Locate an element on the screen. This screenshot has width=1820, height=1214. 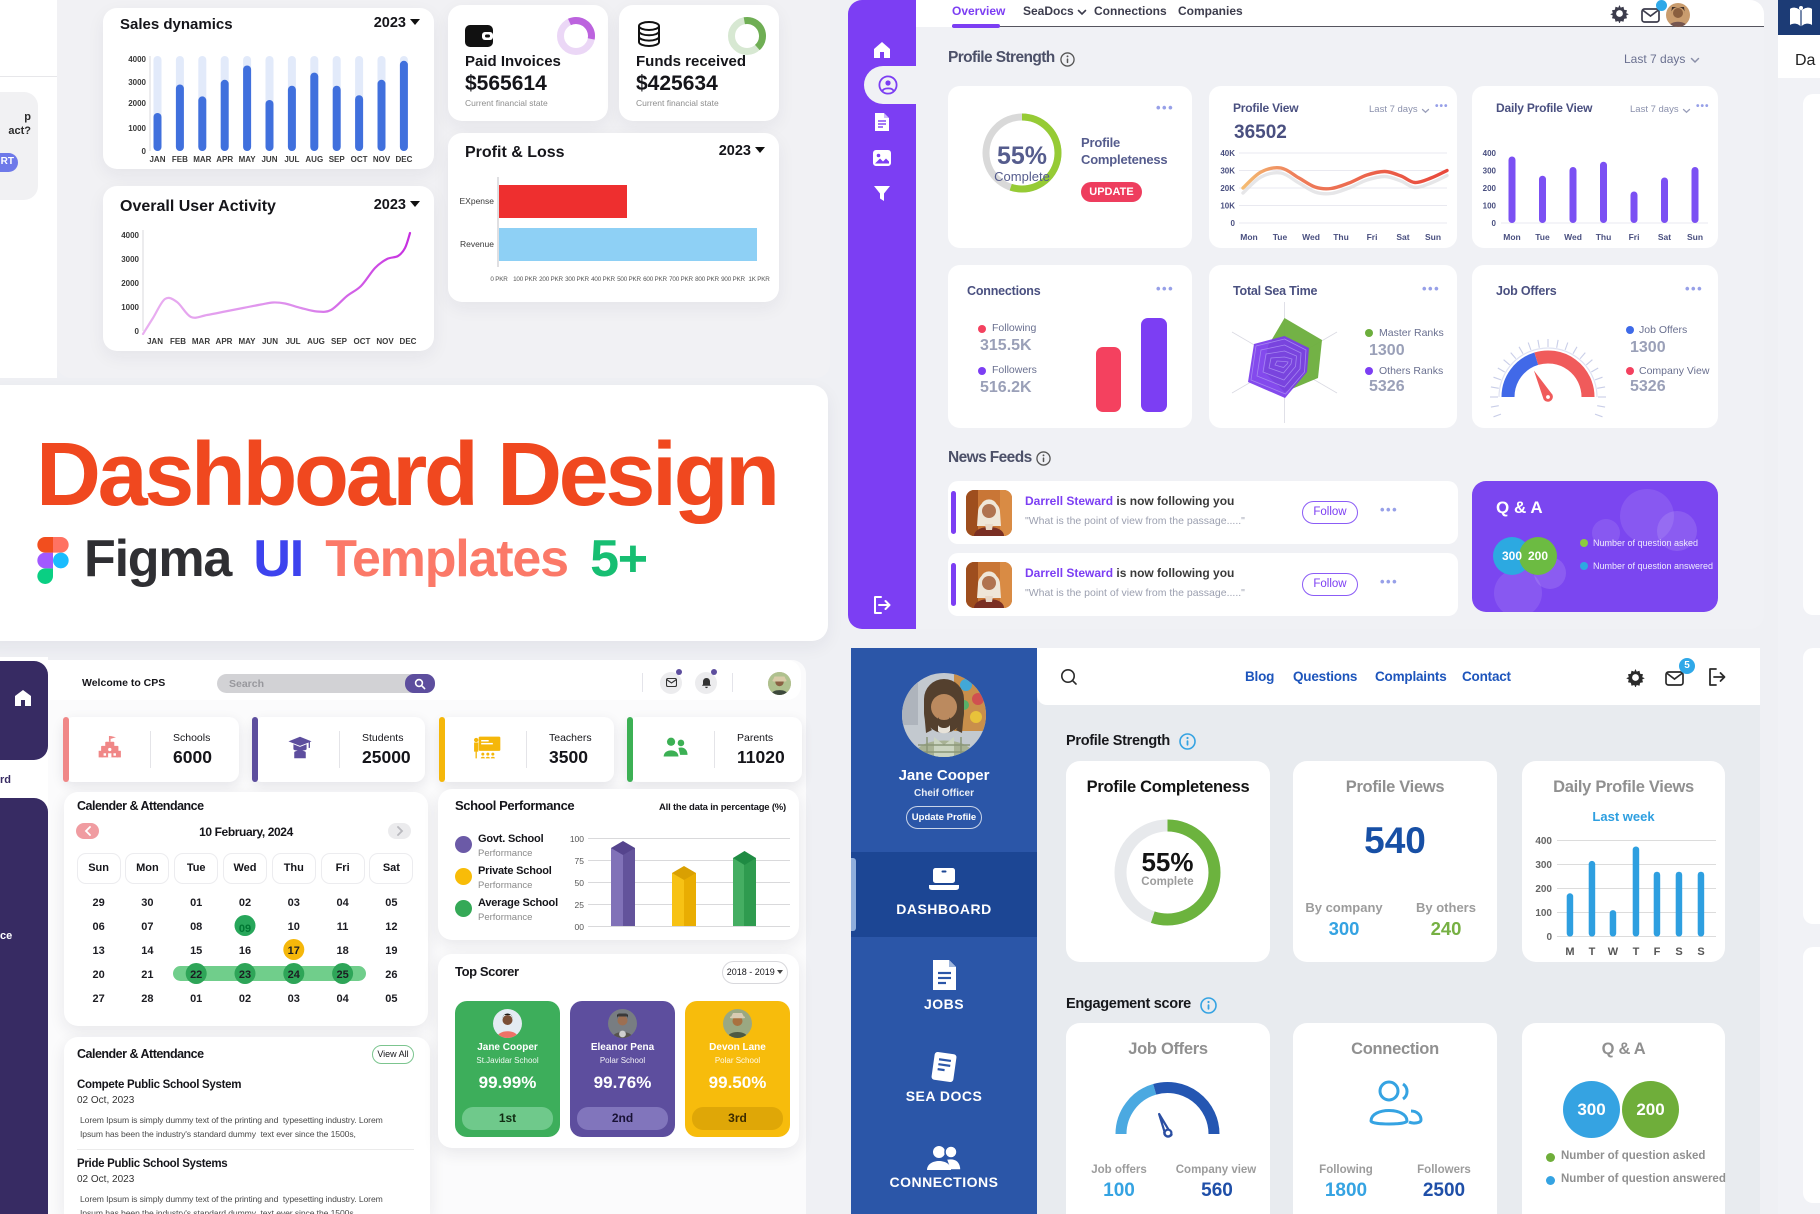
svg-text: 18 is located at coordinates (342, 951).